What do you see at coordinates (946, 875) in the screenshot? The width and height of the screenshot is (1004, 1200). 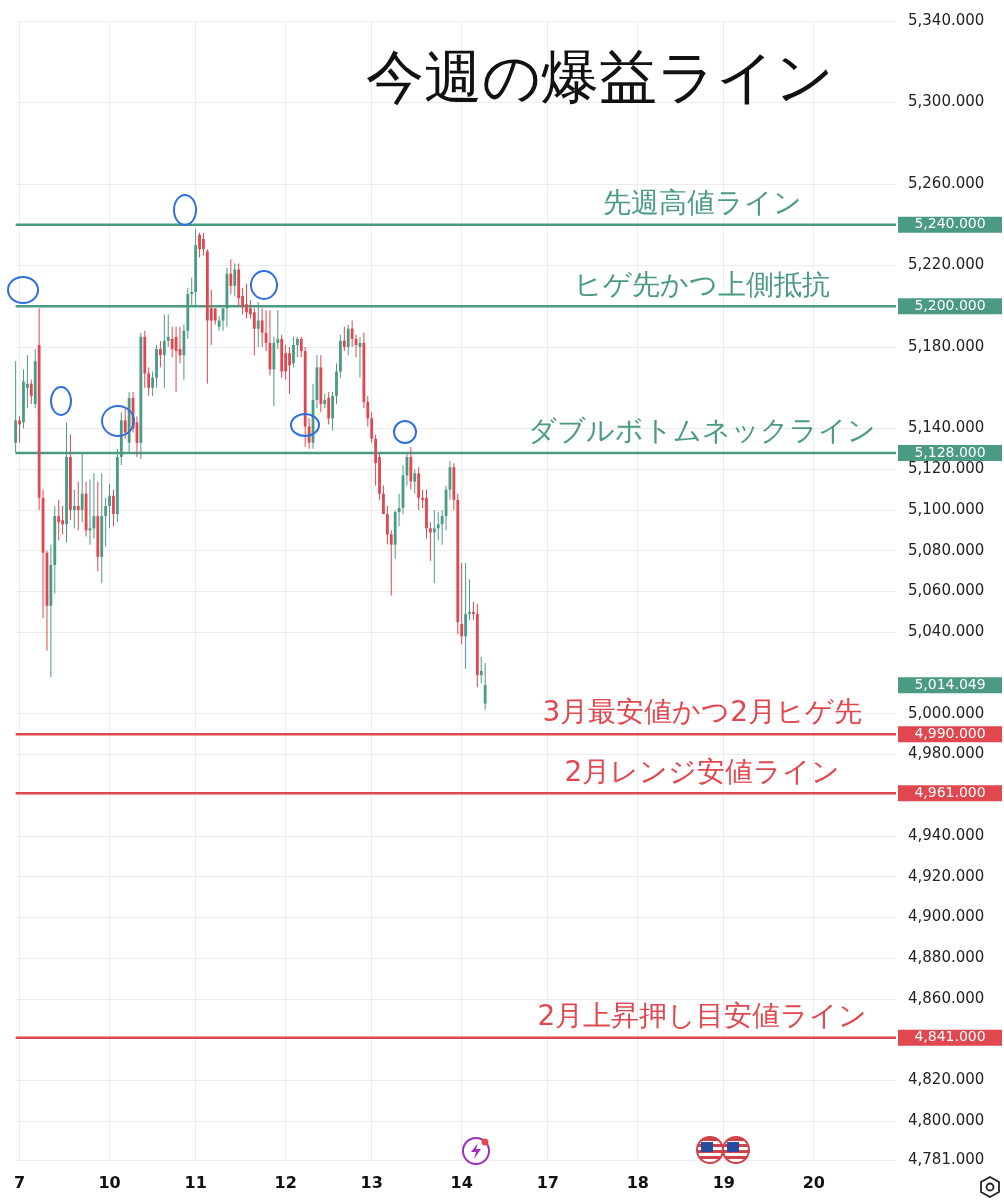 I see `y-tick-label: 4,920.000` at bounding box center [946, 875].